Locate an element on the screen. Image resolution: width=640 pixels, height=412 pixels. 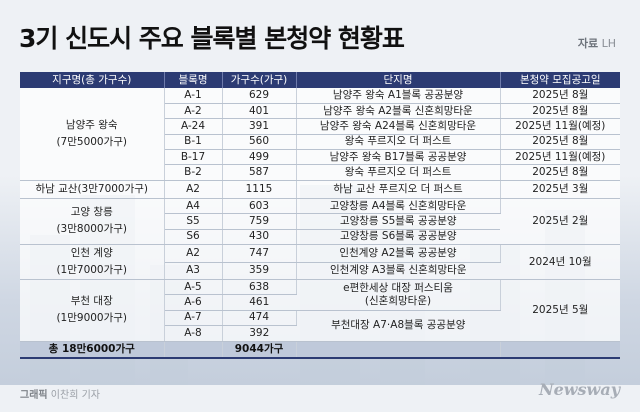
date-cell: 2025년 3월 is located at coordinates (560, 189).